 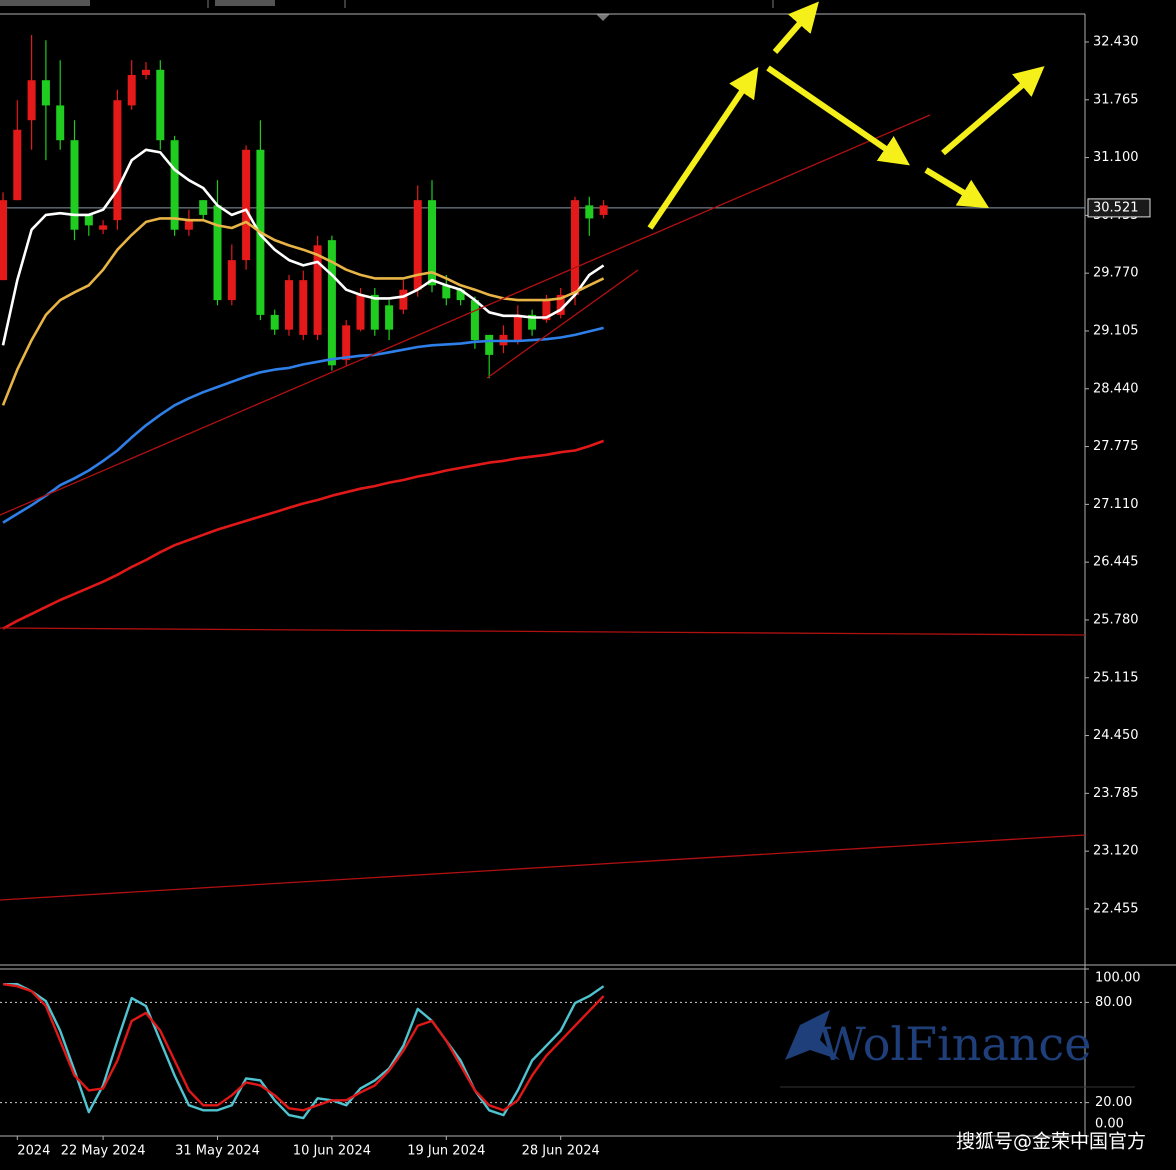 What do you see at coordinates (1051, 1142) in the screenshot?
I see `watermark: 搜狐号@金荣中国官方` at bounding box center [1051, 1142].